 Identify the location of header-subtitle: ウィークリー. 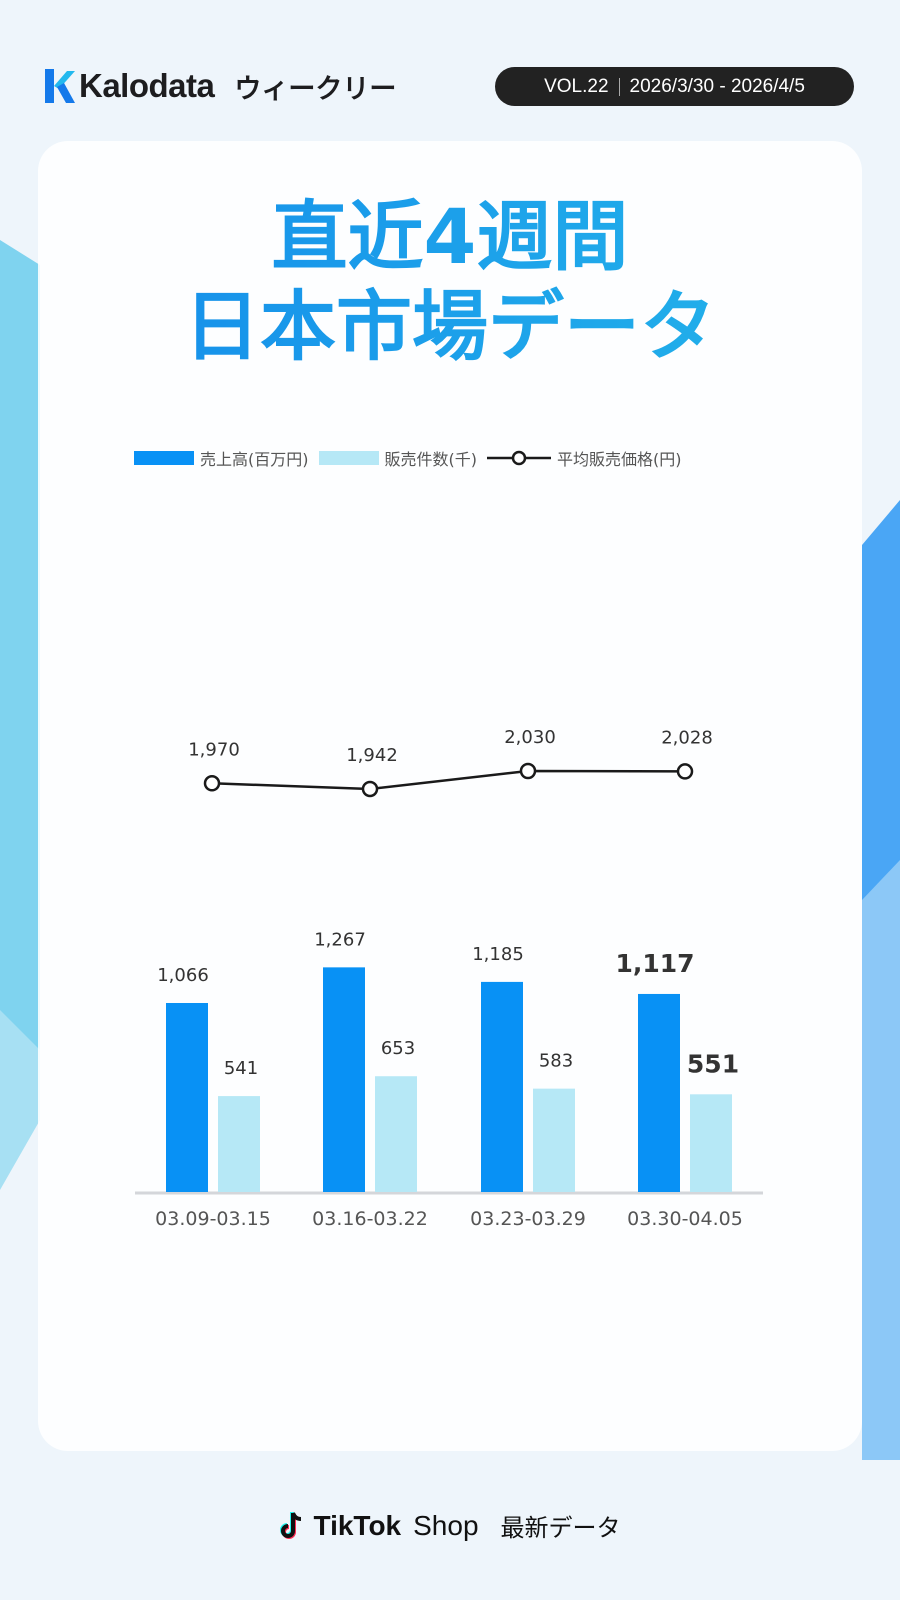
(315, 89).